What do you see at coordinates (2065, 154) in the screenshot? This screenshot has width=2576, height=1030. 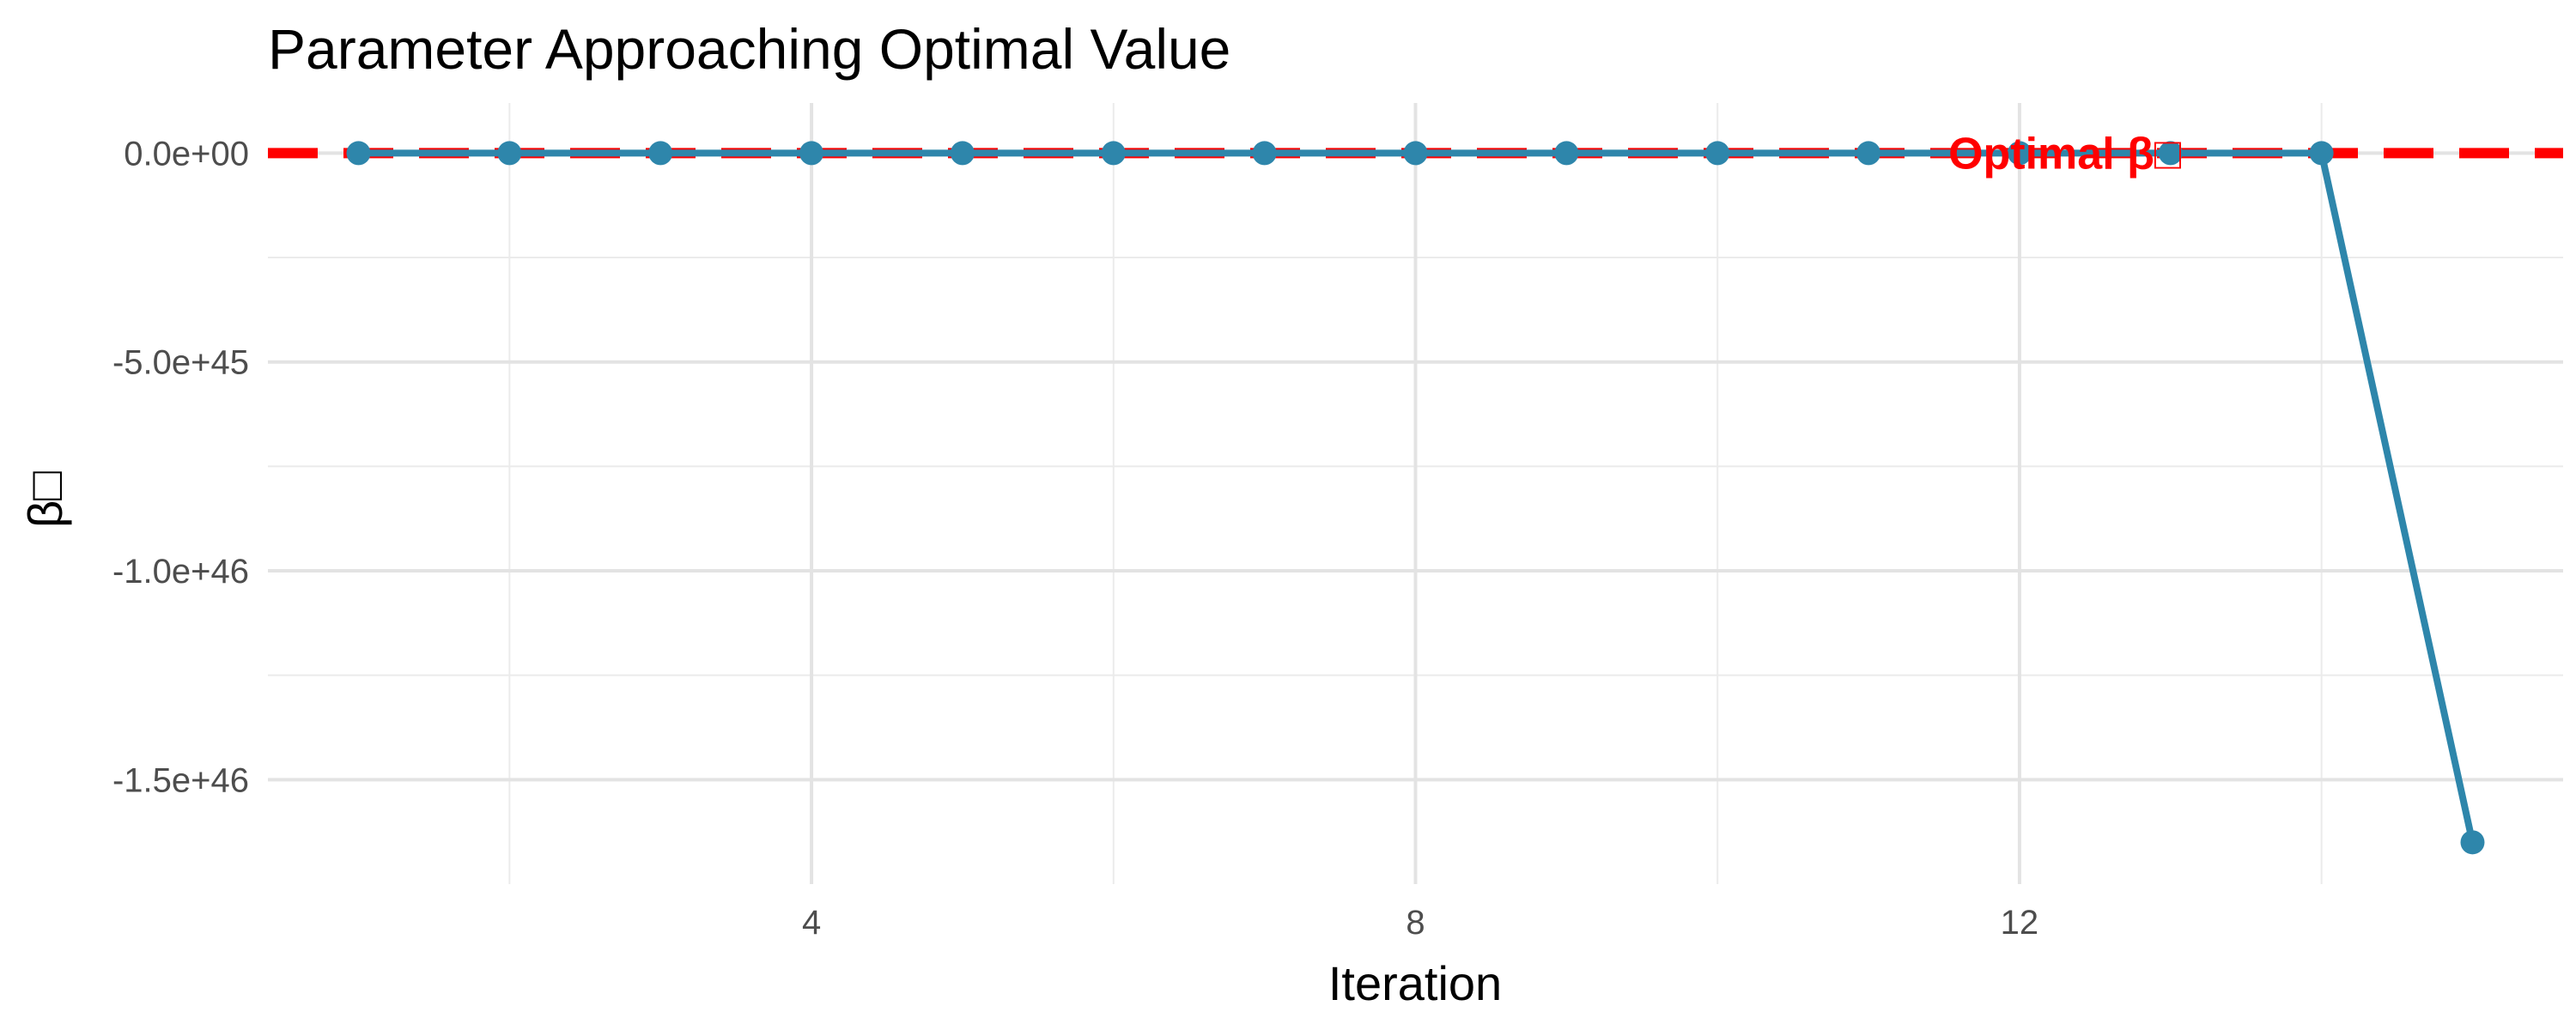 I see `reference-line-label: Optimal β□` at bounding box center [2065, 154].